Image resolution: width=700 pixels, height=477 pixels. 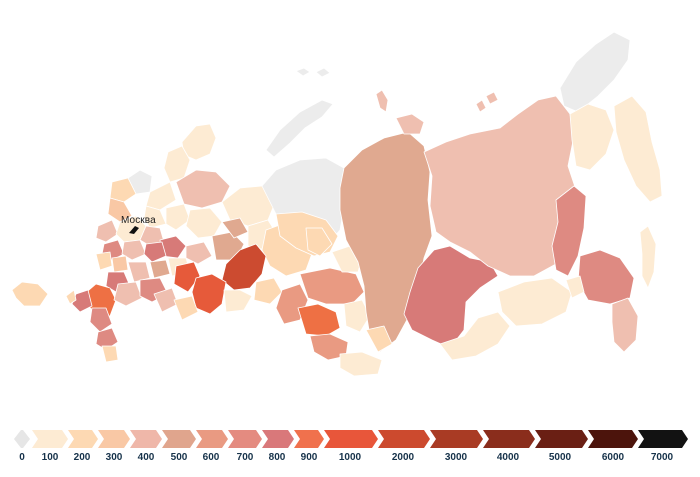 What do you see at coordinates (120, 264) in the screenshot?
I see `region-orel` at bounding box center [120, 264].